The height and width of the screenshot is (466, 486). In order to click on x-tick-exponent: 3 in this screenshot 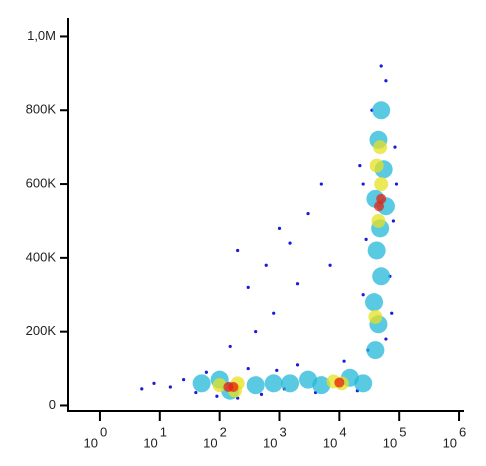, I will do `click(282, 431)`.